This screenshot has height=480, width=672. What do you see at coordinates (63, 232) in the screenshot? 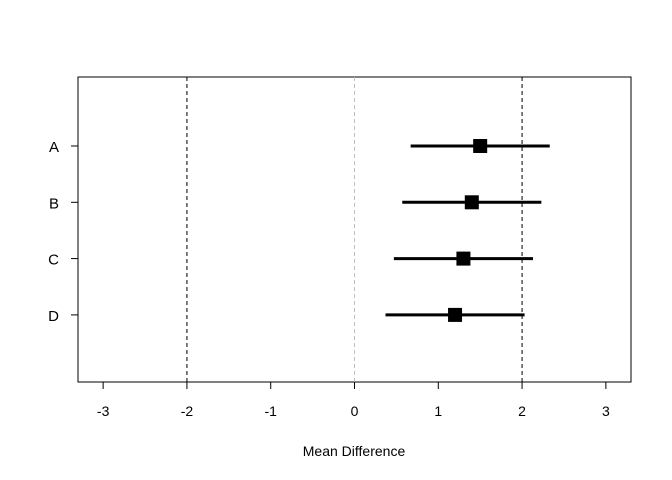
I see `y-axis: A B C D` at bounding box center [63, 232].